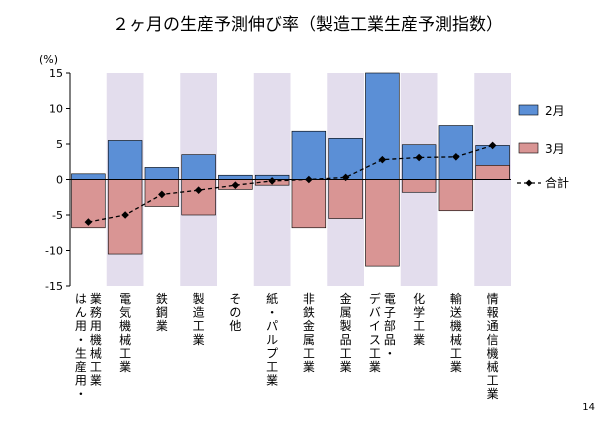 Image resolution: width=615 pixels, height=426 pixels. What do you see at coordinates (456, 298) in the screenshot?
I see `category-label-char: 輸` at bounding box center [456, 298].